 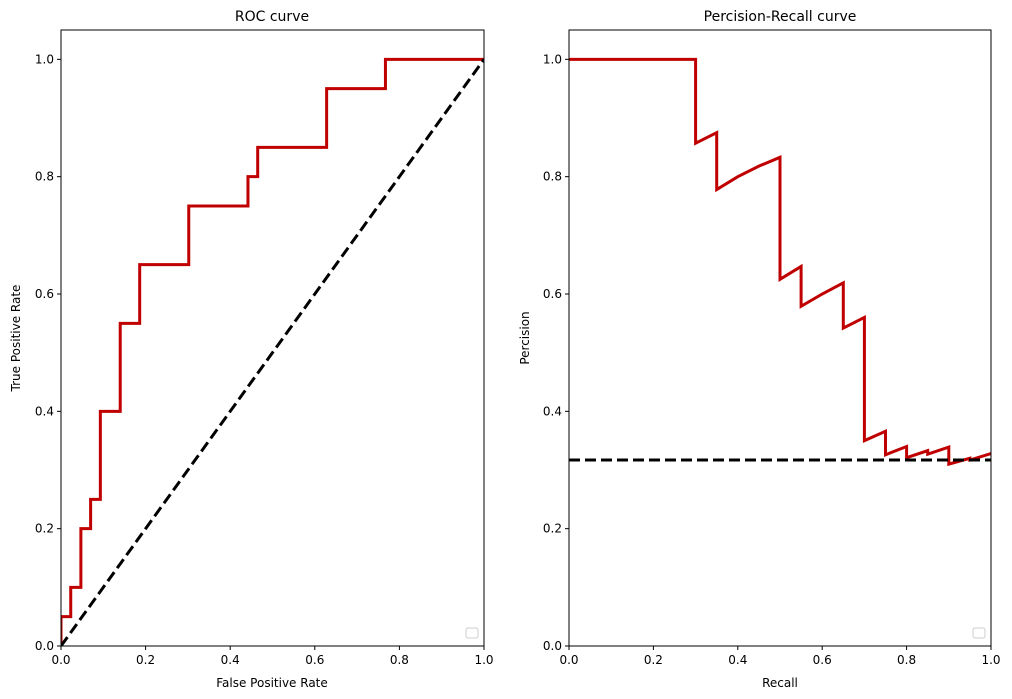 I want to click on roc-y-tick-labels: 0.0 0.2 0.4 0.6 0.8 1.0, so click(x=44, y=352).